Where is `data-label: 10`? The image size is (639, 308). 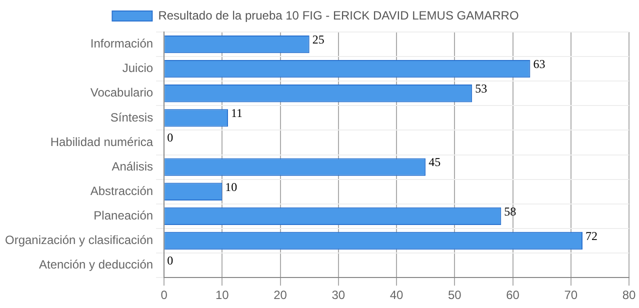
data-label: 10 is located at coordinates (231, 187).